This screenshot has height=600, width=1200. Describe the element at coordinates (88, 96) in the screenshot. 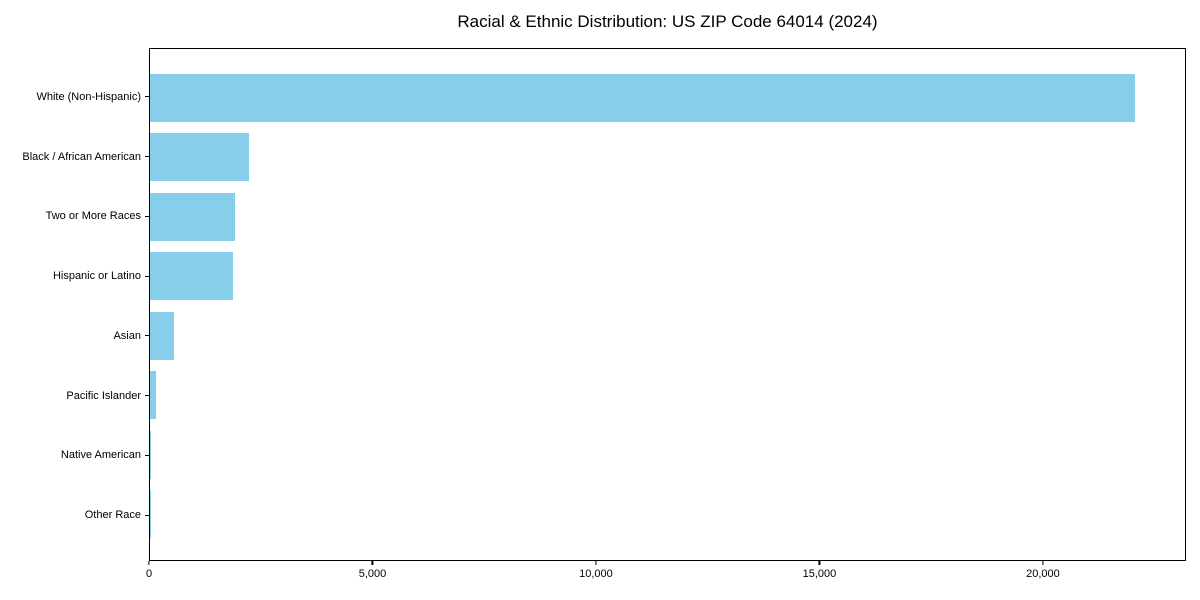

I see `y-tick-label: White (Non-Hispanic)` at that location.